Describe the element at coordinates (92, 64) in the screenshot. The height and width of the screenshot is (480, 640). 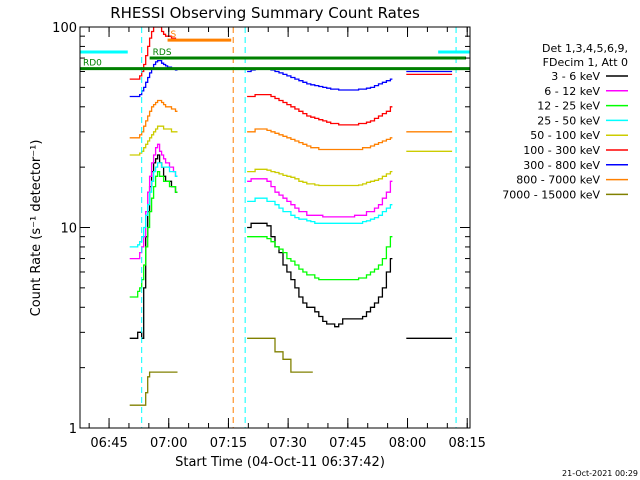
I see `flag-label-1: RD0` at that location.